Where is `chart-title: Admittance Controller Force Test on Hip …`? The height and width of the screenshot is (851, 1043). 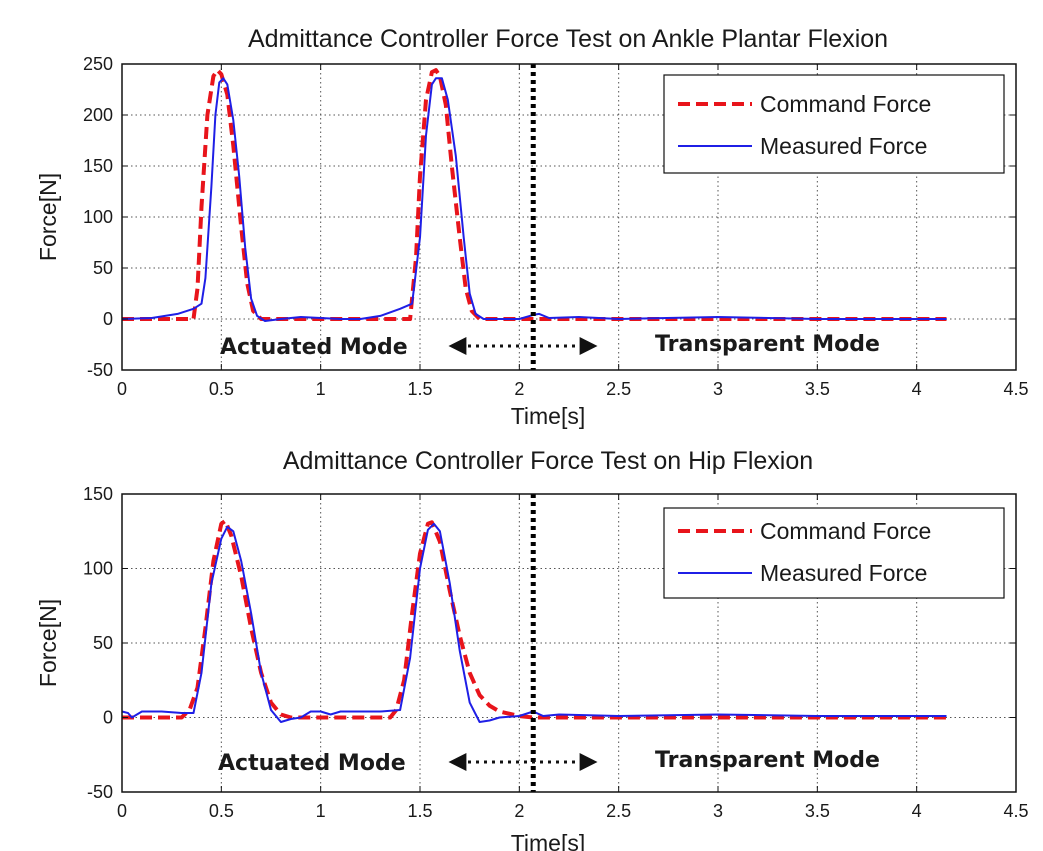 chart-title: Admittance Controller Force Test on Hip … is located at coordinates (548, 461).